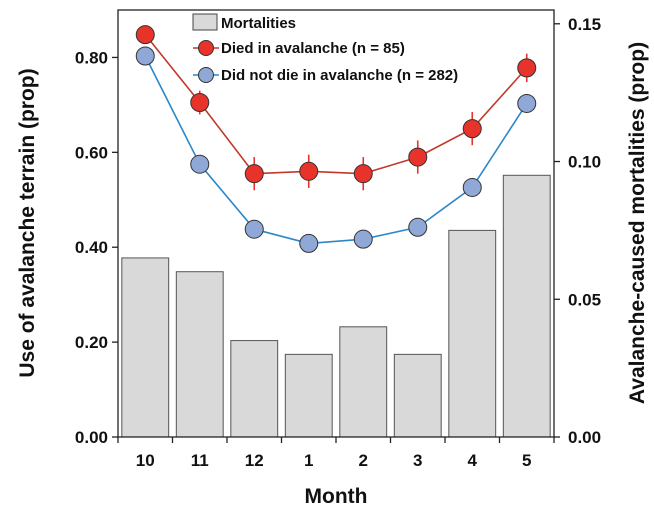 Image resolution: width=654 pixels, height=507 pixels. What do you see at coordinates (584, 162) in the screenshot?
I see `y-right-tick-label: 0.10` at bounding box center [584, 162].